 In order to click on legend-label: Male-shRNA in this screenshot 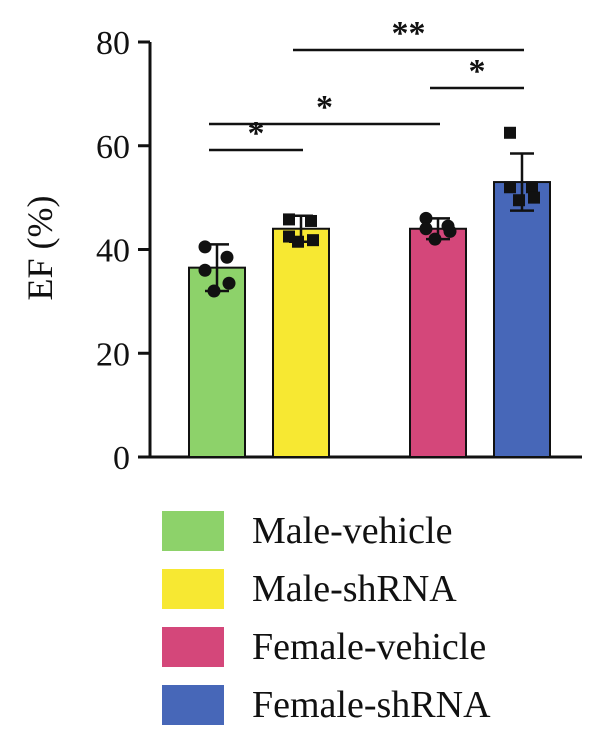, I will do `click(354, 589)`.